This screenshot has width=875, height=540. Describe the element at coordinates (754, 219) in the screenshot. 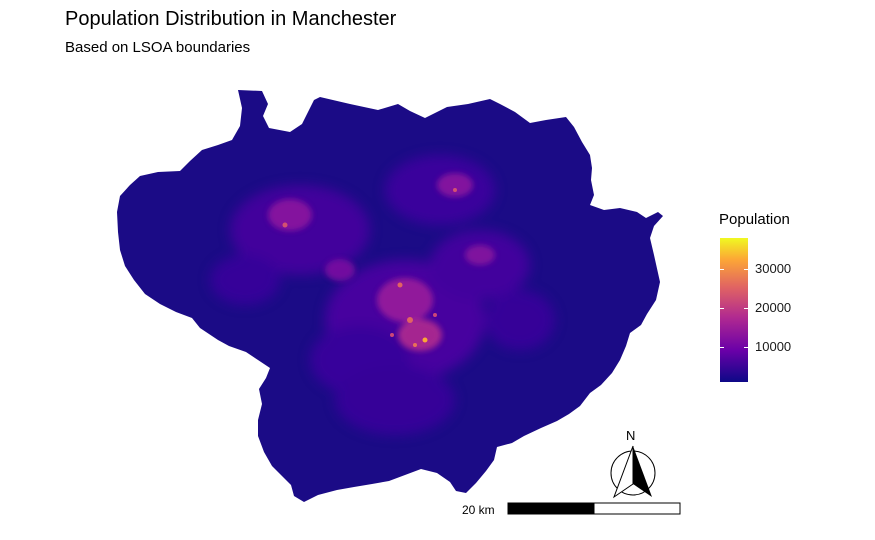

I see `legend-title: Population` at that location.